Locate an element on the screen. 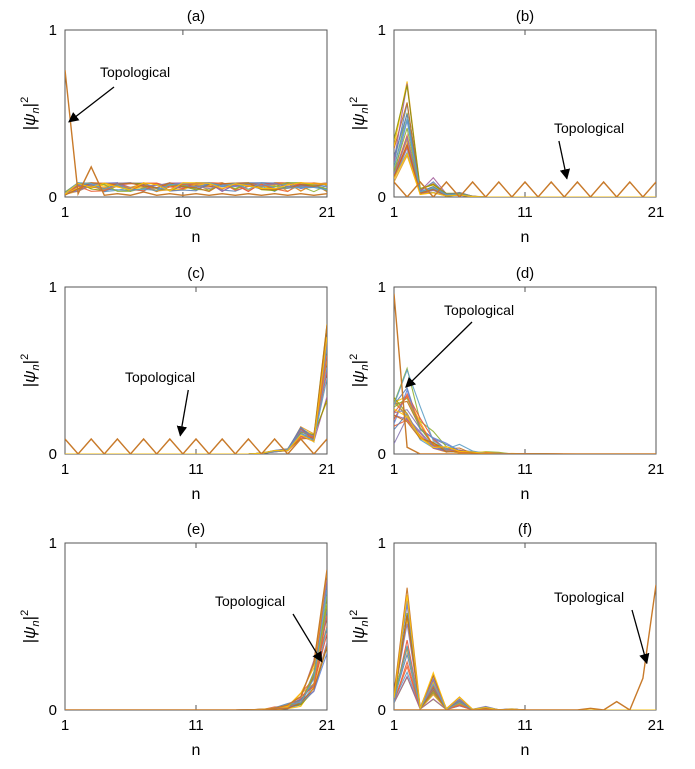  panel-title: (b) is located at coordinates (525, 16).